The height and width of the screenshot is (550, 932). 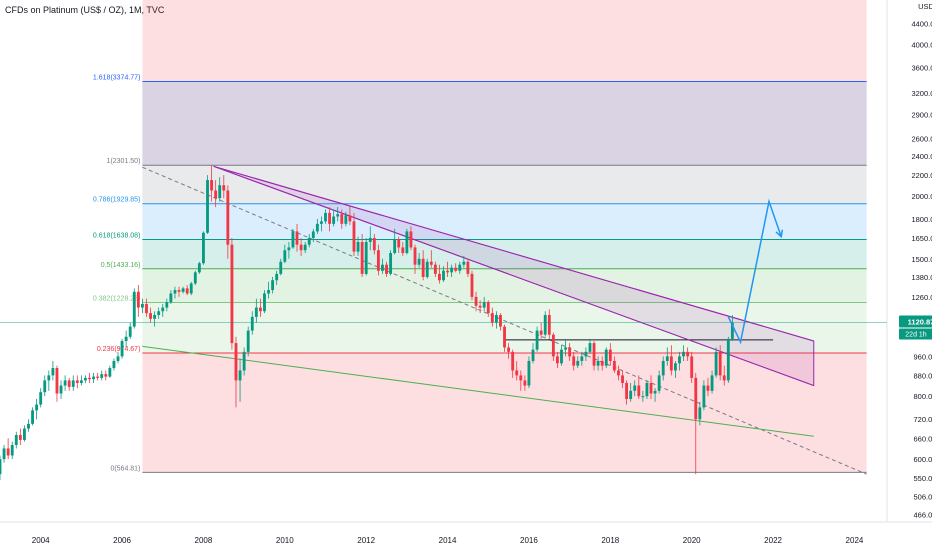 What do you see at coordinates (923, 496) in the screenshot?
I see `y-tick-label: 506.00` at bounding box center [923, 496].